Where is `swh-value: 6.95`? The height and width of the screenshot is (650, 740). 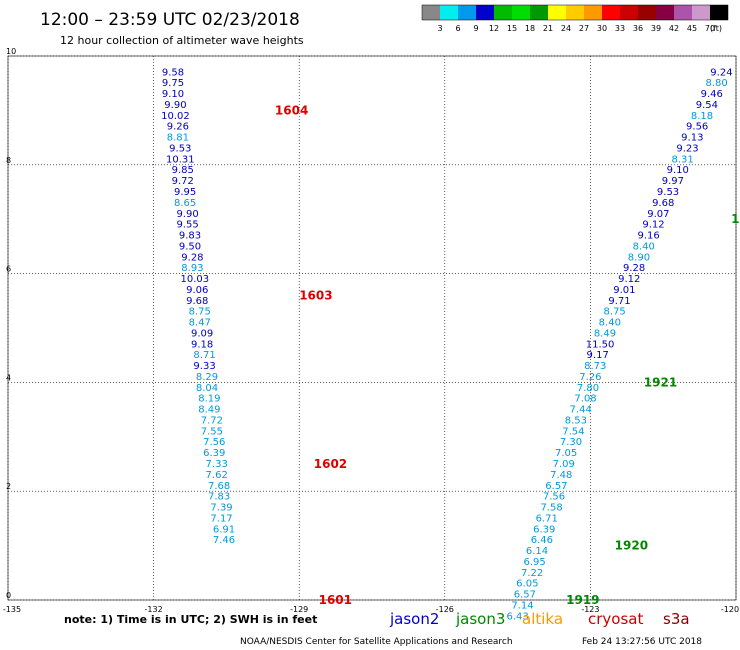
swh-value: 6.95 is located at coordinates (534, 562).